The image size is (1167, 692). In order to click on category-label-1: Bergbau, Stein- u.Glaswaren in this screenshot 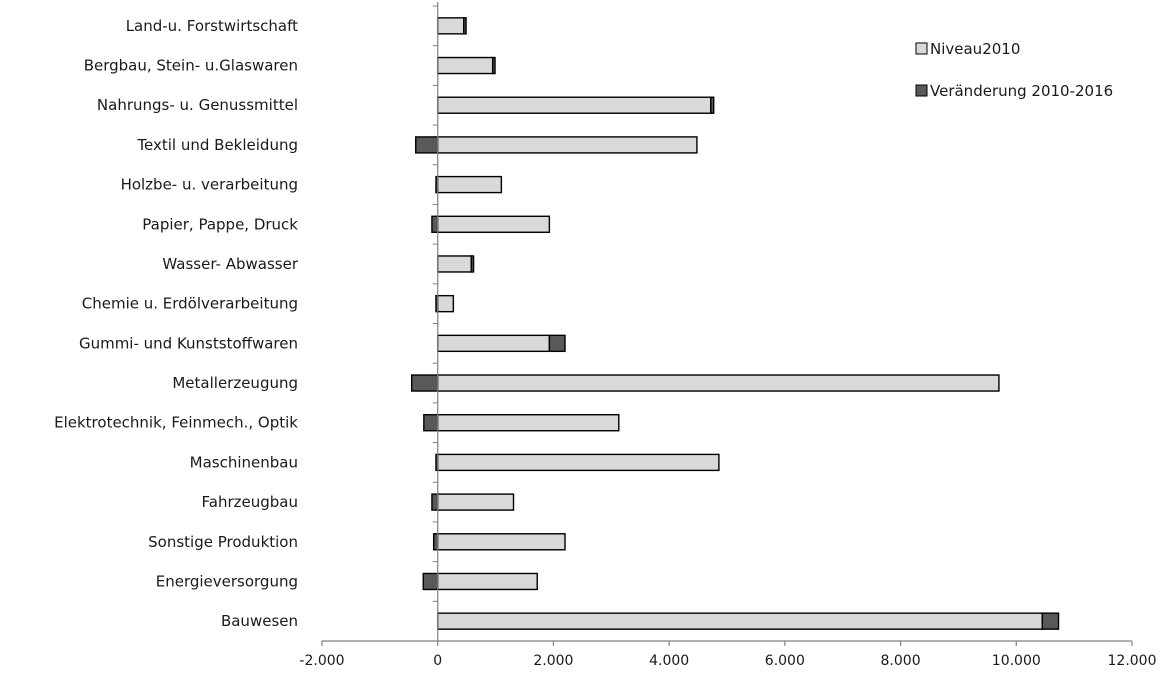, I will do `click(191, 66)`.